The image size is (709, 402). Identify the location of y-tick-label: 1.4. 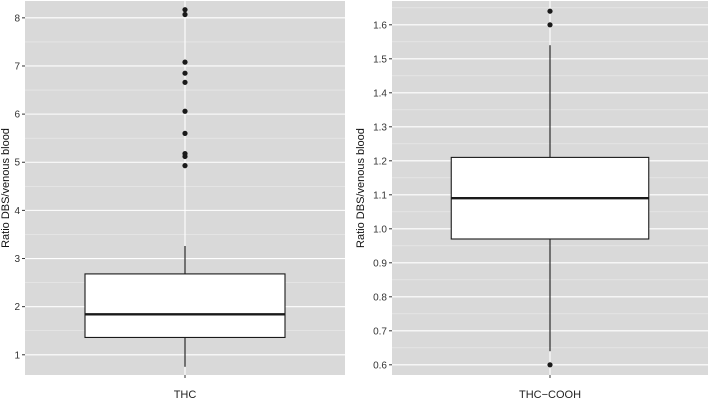
(380, 93).